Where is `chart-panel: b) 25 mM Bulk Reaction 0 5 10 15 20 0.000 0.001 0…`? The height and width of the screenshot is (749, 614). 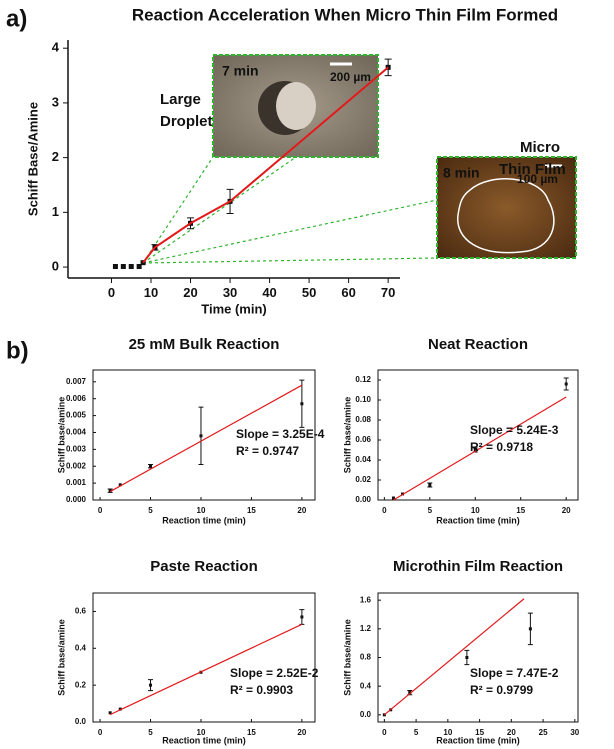 chart-panel: b) 25 mM Bulk Reaction 0 5 10 15 20 0.000 0.001 0… is located at coordinates (165, 430).